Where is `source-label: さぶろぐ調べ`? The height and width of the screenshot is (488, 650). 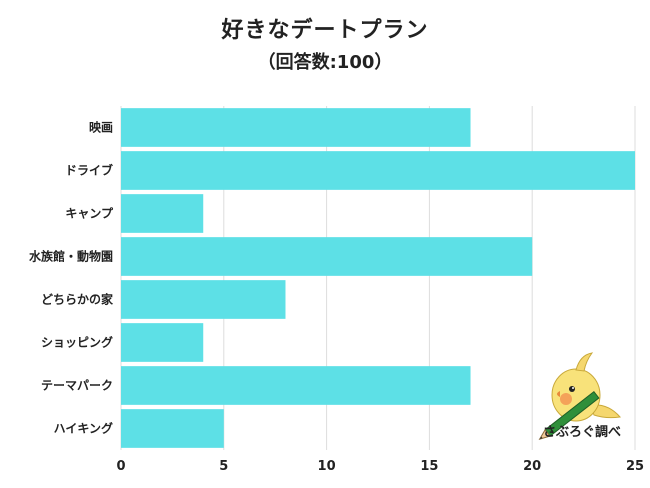
source-label: さぶろぐ調べ is located at coordinates (581, 432).